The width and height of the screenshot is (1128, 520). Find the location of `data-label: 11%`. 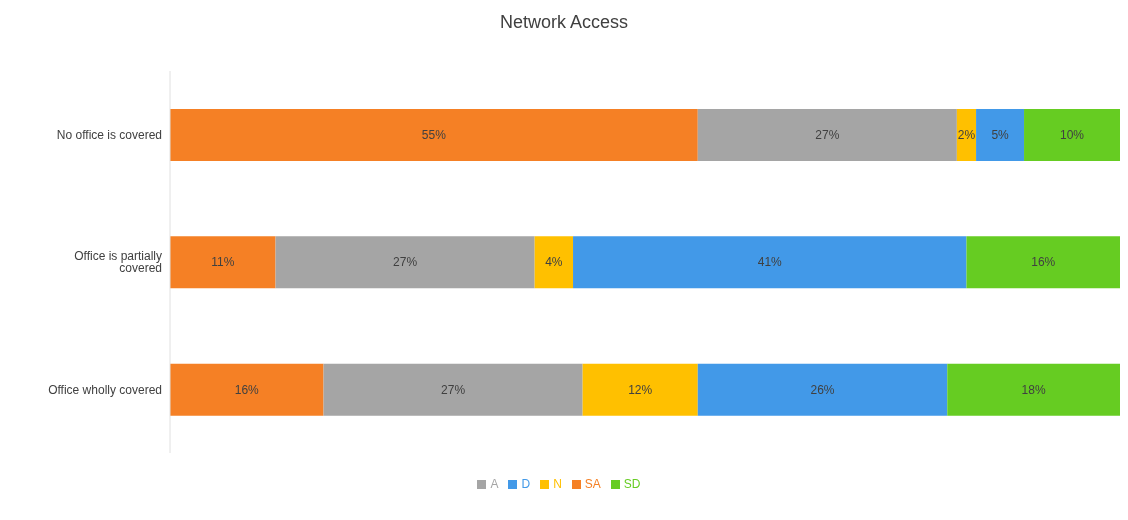

data-label: 11% is located at coordinates (223, 262).